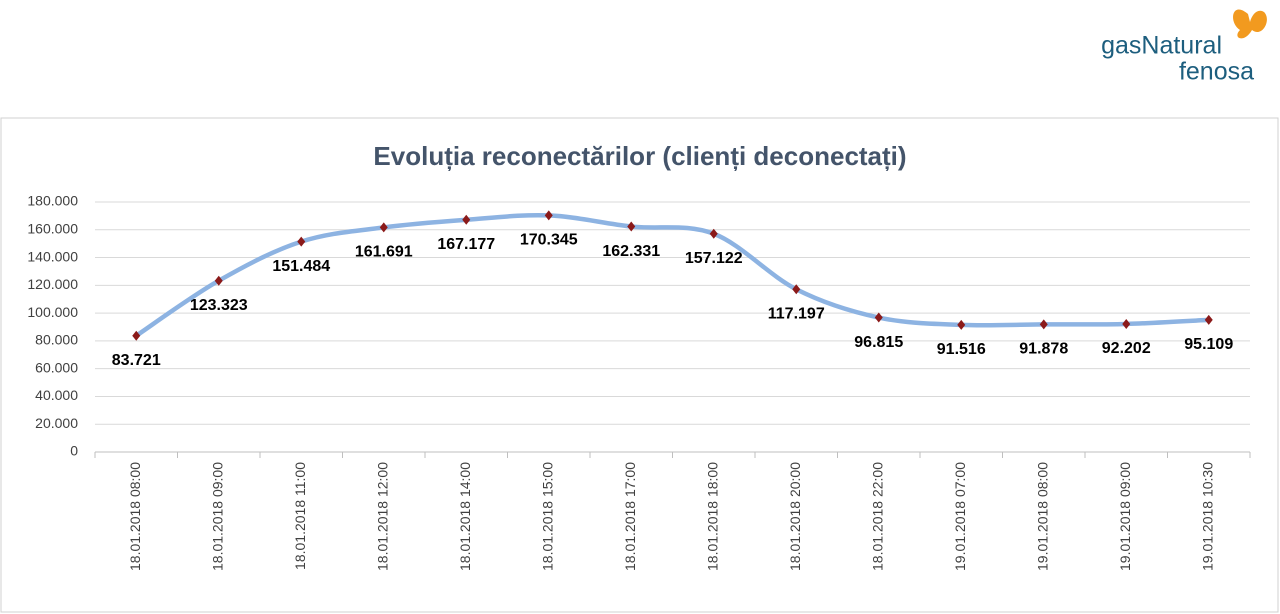 The width and height of the screenshot is (1280, 614). What do you see at coordinates (56, 367) in the screenshot?
I see `y-tick-label: 60.000` at bounding box center [56, 367].